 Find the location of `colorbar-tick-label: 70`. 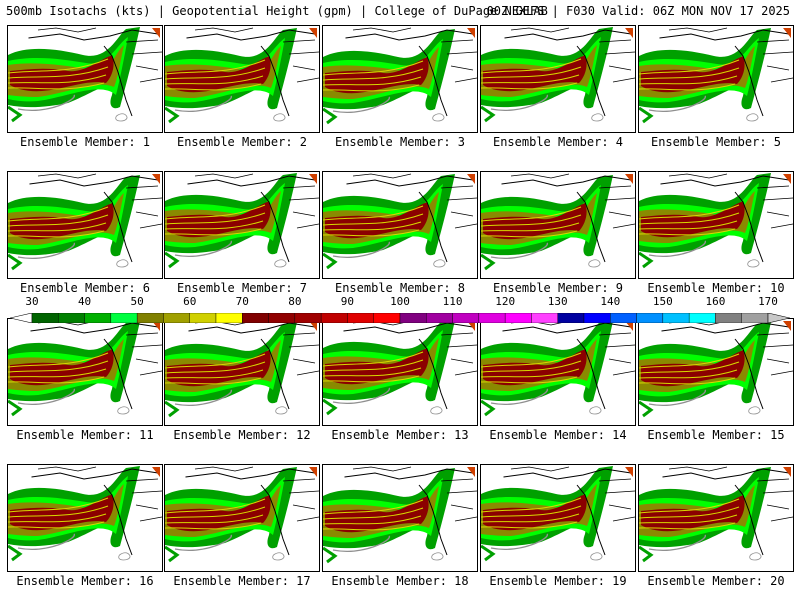

colorbar-tick-label: 70 is located at coordinates (242, 301).